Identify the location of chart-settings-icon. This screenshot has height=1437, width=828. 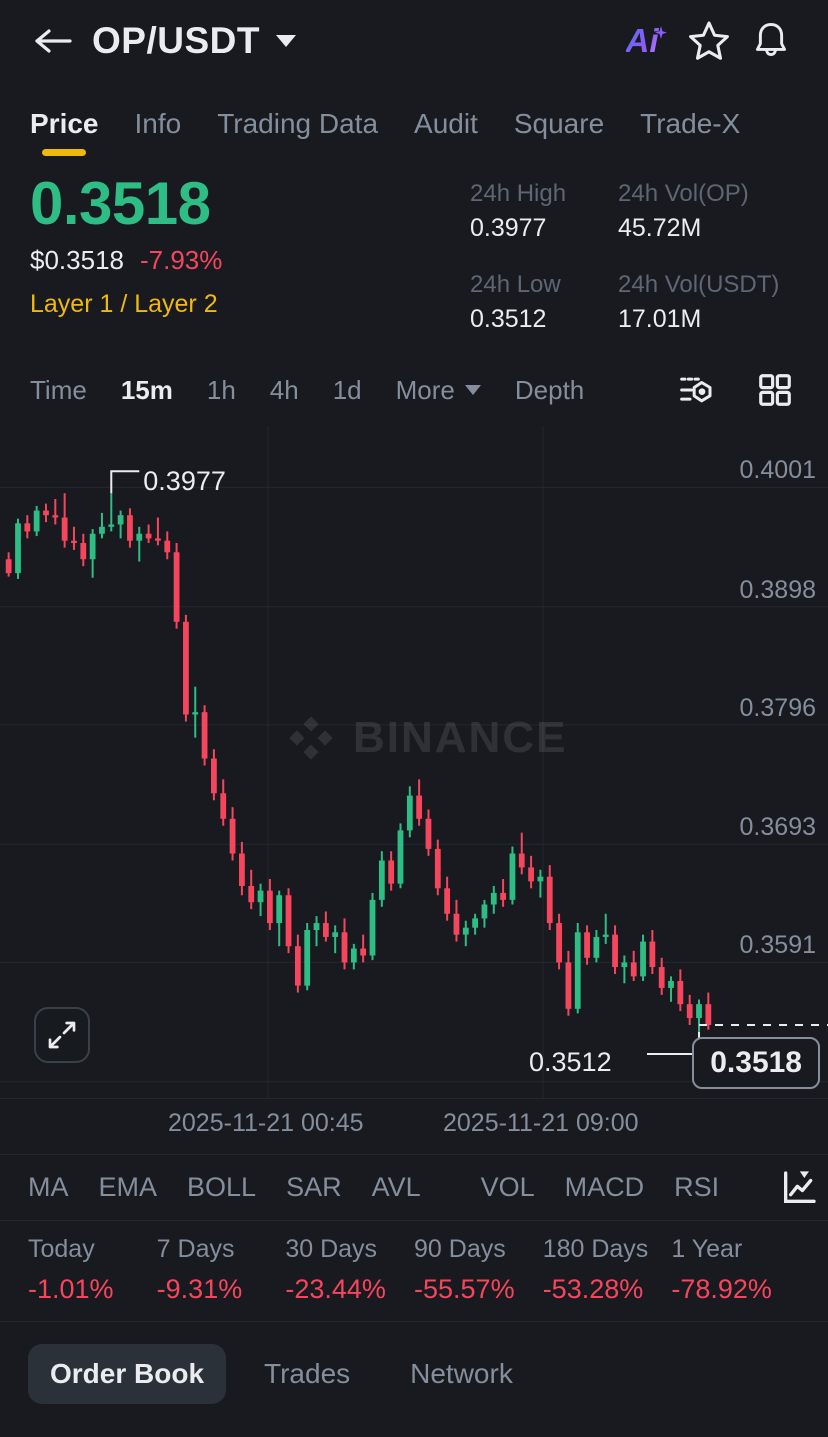
(696, 390).